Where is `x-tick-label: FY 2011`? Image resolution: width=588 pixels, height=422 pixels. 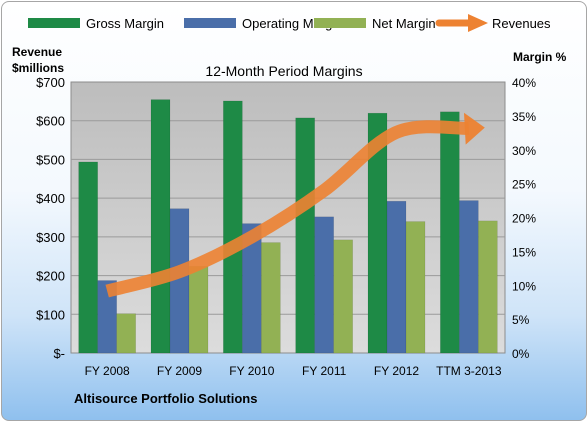
x-tick-label: FY 2011 is located at coordinates (324, 371).